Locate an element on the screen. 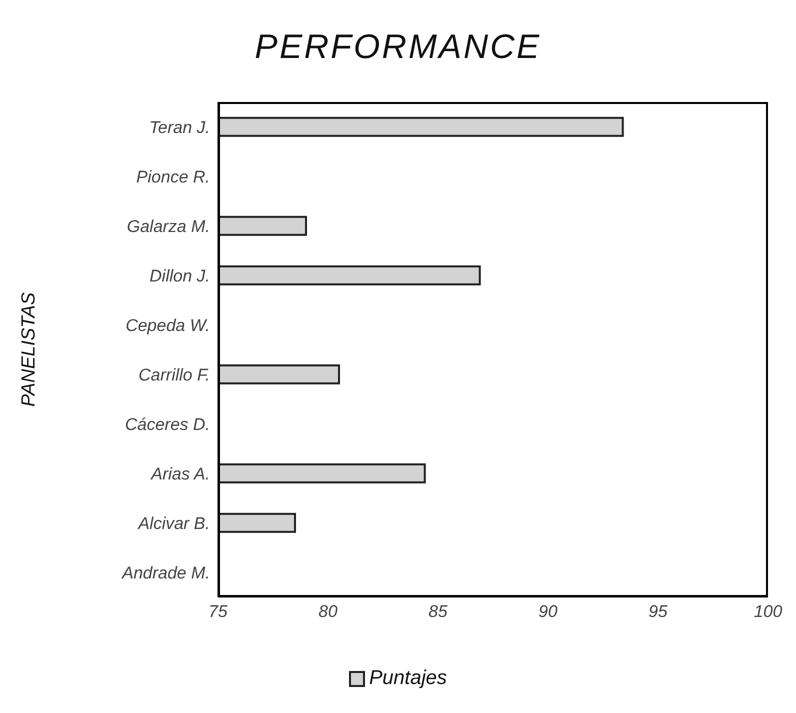 This screenshot has width=796, height=713. y-tick-label: Carrillo F. is located at coordinates (174, 374).